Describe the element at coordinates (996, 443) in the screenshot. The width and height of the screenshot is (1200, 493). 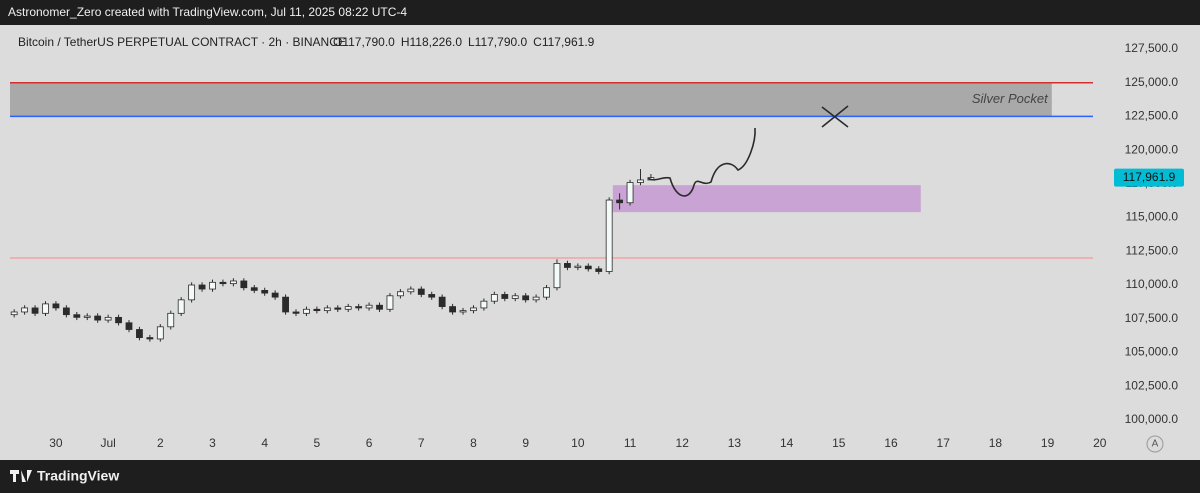
I see `x-tick-label: 18` at that location.